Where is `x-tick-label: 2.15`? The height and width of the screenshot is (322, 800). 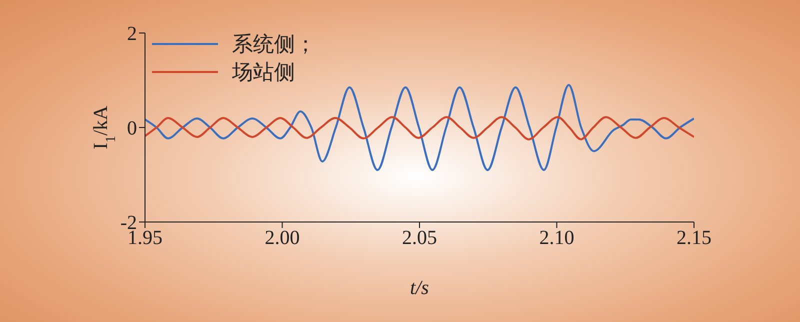
x-tick-label: 2.15 is located at coordinates (694, 238).